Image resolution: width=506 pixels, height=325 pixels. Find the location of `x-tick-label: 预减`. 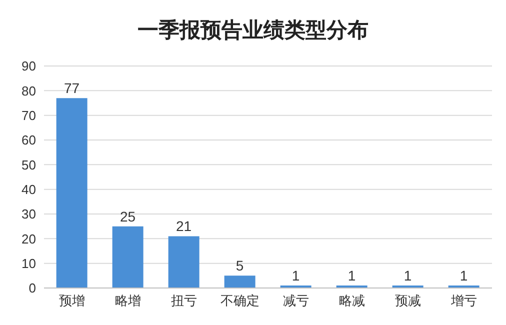

x-tick-label: 预减 is located at coordinates (408, 300).